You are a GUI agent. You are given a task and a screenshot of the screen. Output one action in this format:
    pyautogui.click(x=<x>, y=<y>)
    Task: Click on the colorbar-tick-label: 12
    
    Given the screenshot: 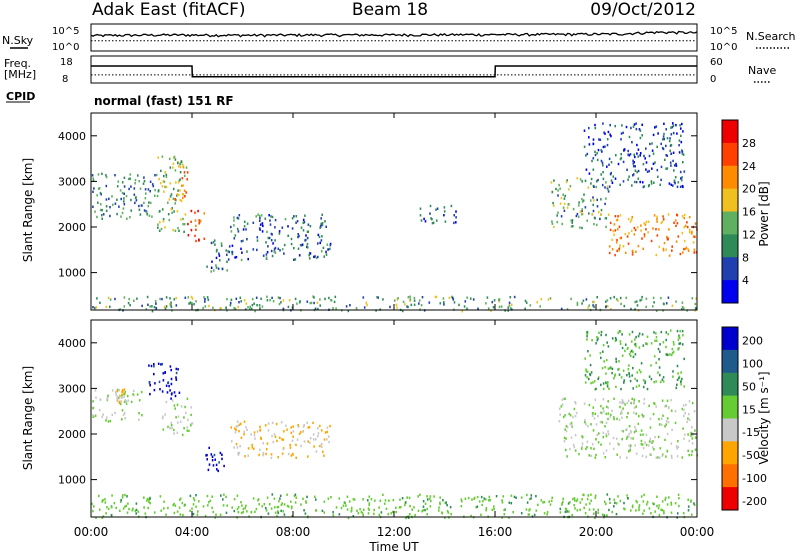 What is the action you would take?
    pyautogui.click(x=749, y=234)
    